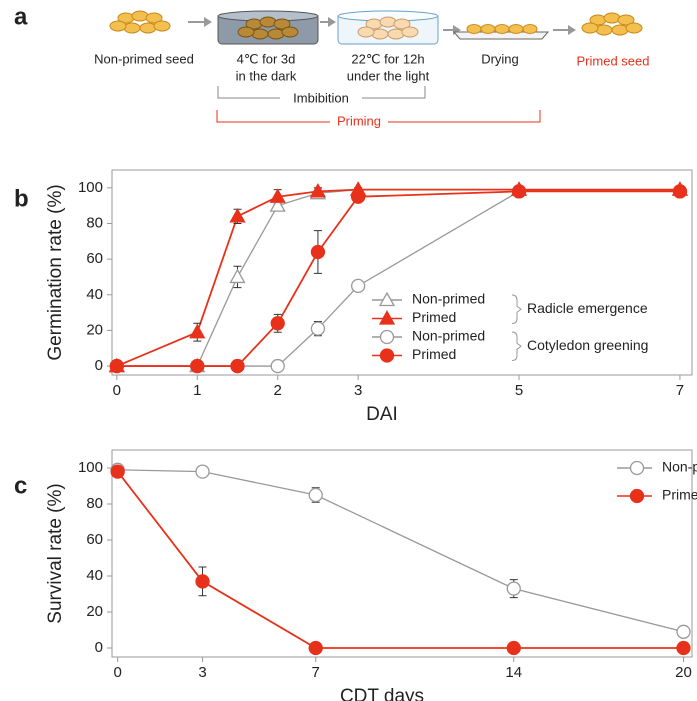  What do you see at coordinates (513, 672) in the screenshot?
I see `x-tick-label: 14` at bounding box center [513, 672].